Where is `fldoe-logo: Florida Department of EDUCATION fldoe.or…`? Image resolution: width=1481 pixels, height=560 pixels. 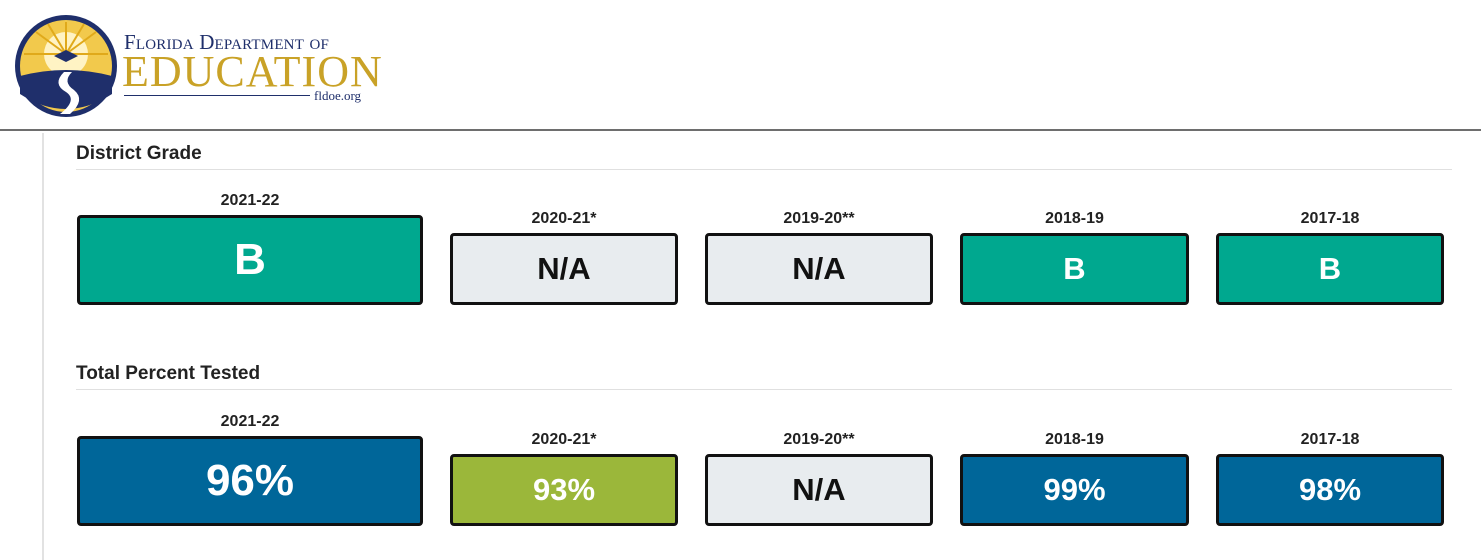
fldoe-logo: Florida Department of EDUCATION fldoe.or… is located at coordinates (198, 66).